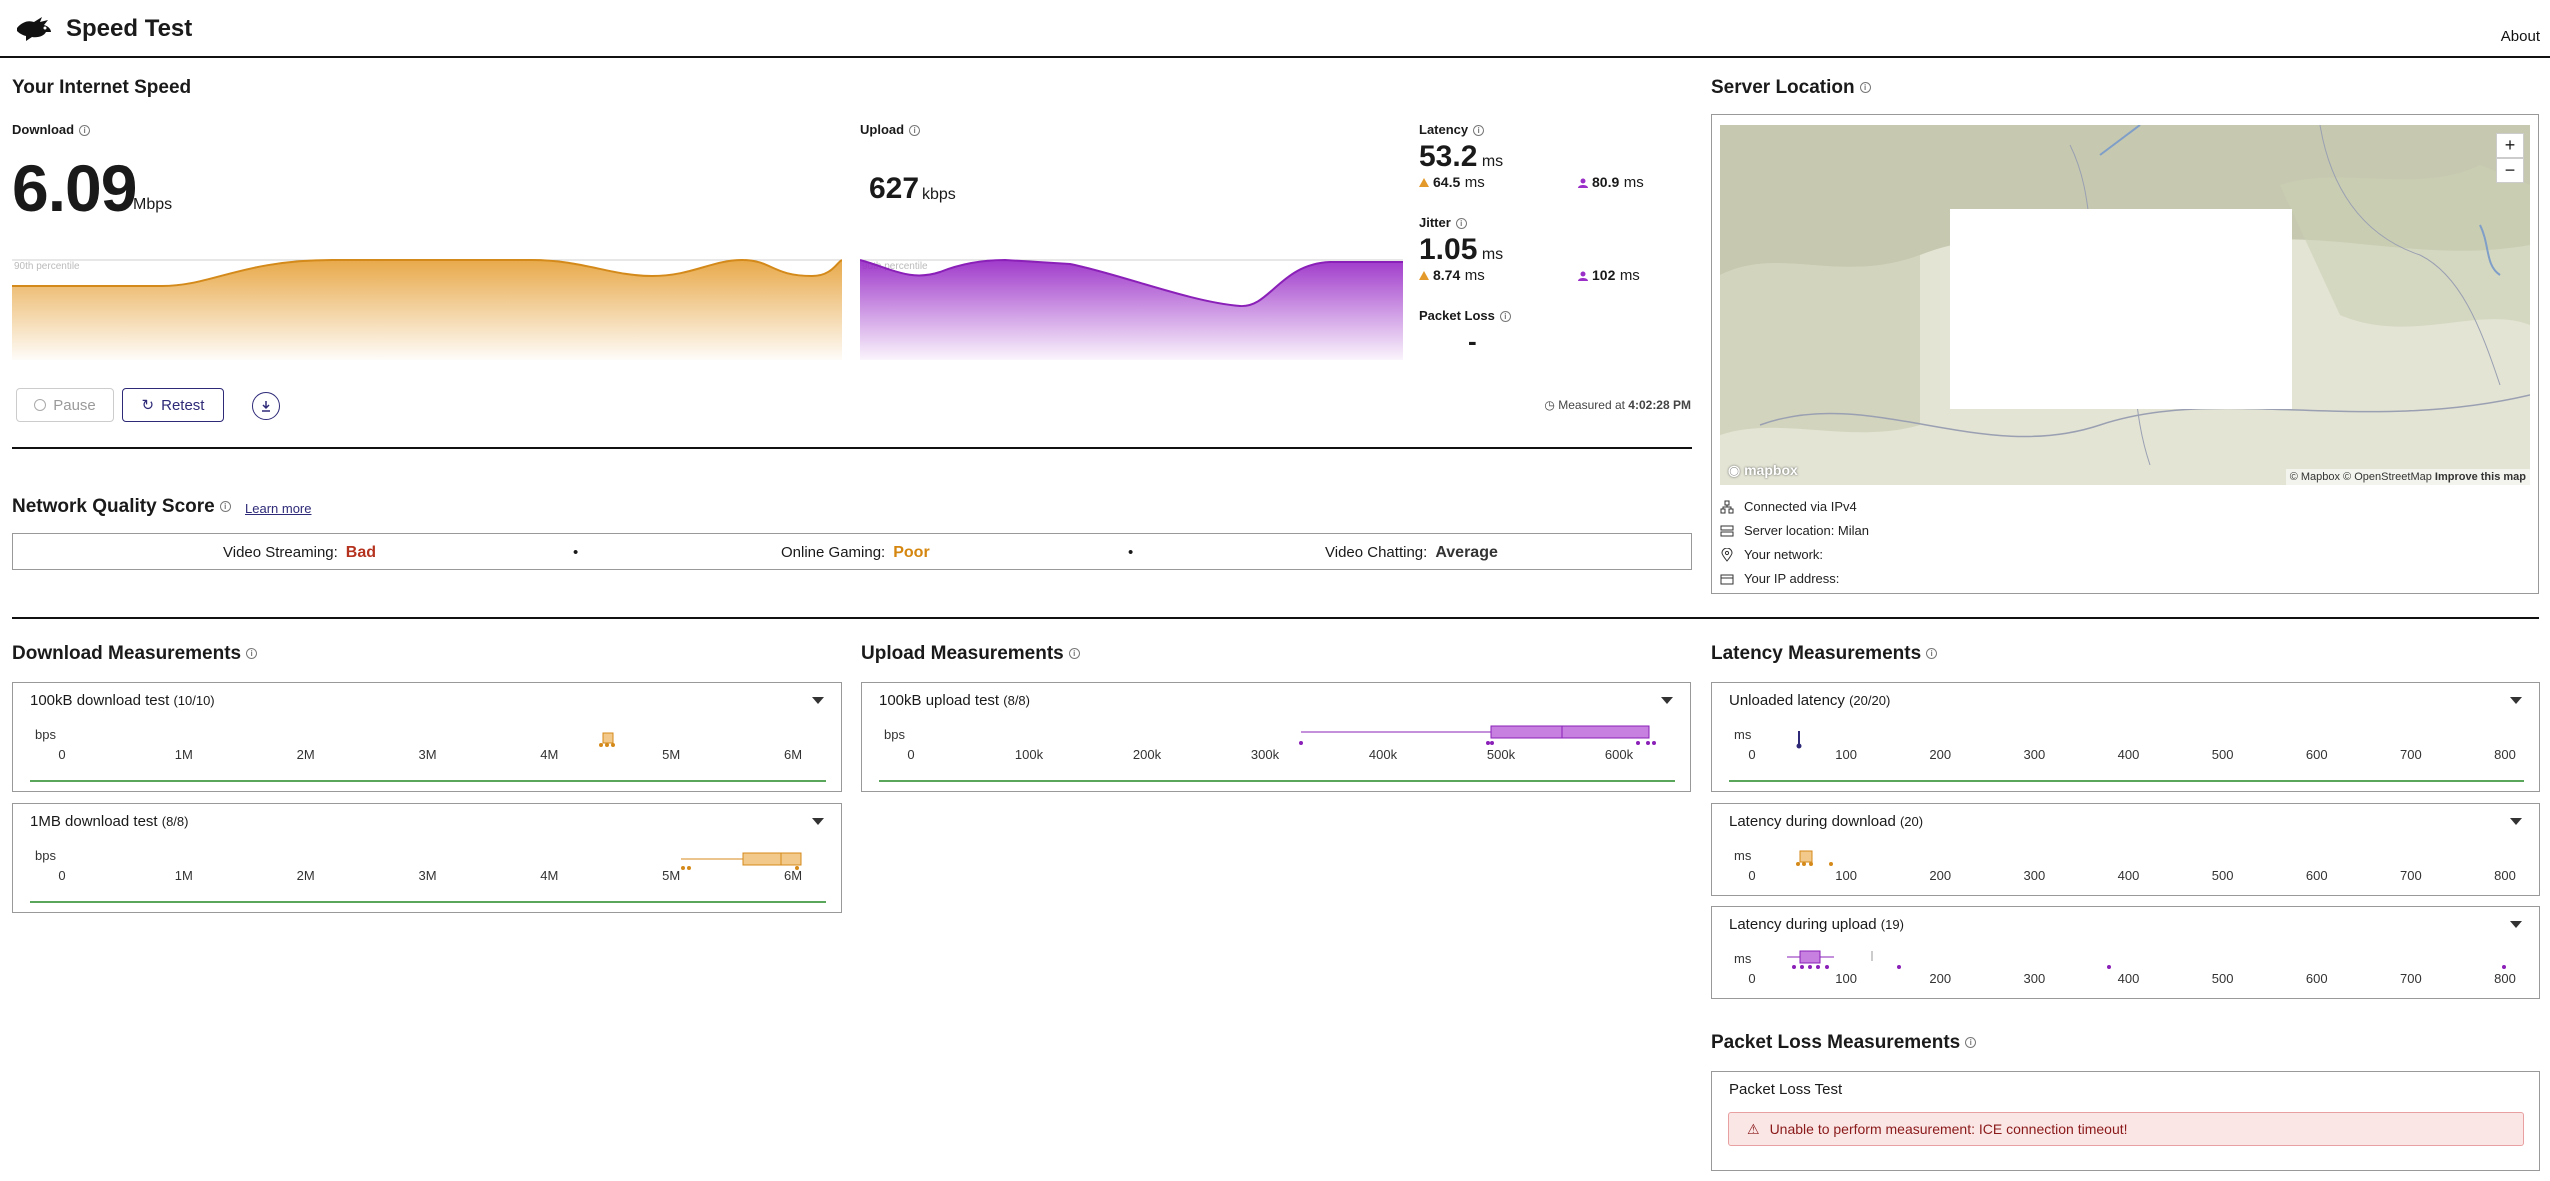  I want to click on card-title: Latency during download (20), so click(1826, 821).